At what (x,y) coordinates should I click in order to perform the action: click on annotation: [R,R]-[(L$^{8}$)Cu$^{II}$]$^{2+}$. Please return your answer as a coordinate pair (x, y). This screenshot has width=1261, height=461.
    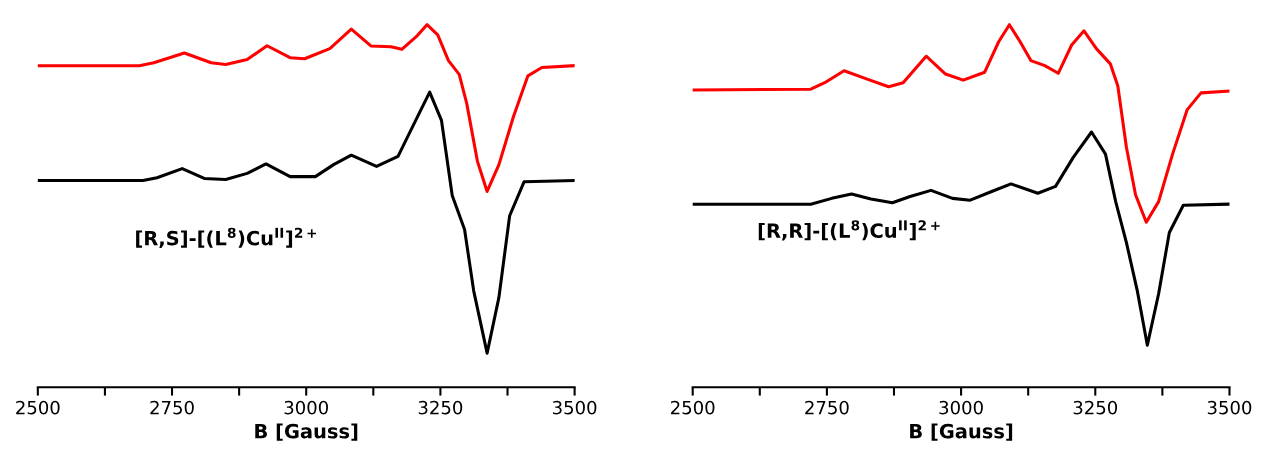
    Looking at the image, I should click on (849, 230).